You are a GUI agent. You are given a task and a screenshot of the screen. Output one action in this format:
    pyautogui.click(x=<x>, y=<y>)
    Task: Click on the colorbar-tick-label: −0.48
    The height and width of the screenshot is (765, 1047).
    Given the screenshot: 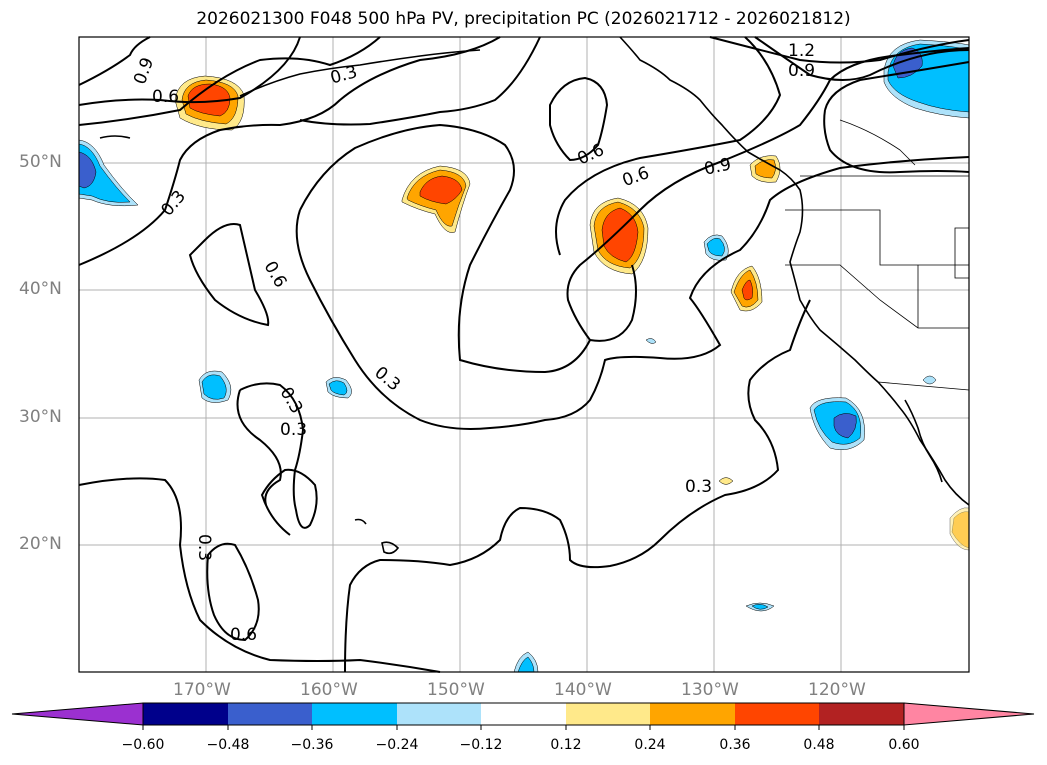 What is the action you would take?
    pyautogui.click(x=228, y=745)
    